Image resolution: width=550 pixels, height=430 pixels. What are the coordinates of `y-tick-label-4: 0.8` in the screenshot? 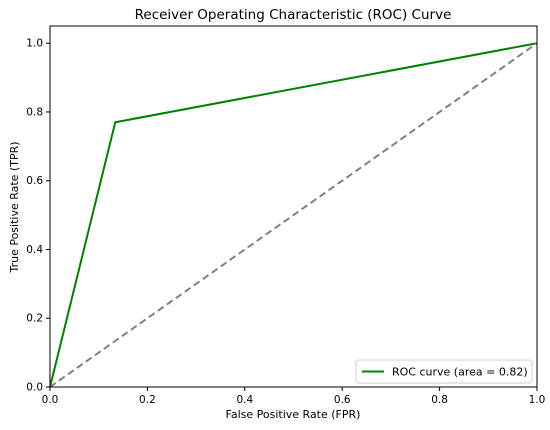 It's located at (34, 112).